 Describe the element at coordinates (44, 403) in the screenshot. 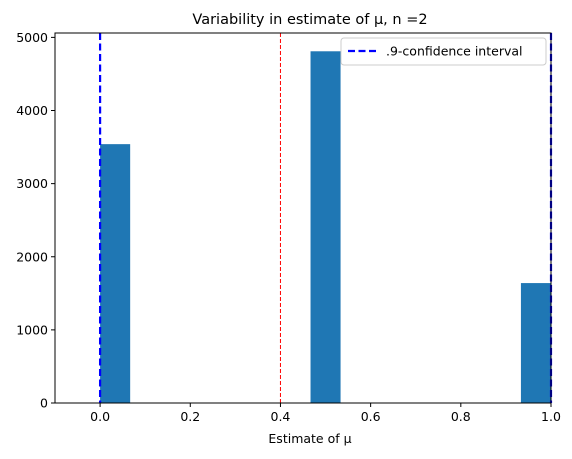

I see `y-tick-label: 0` at that location.